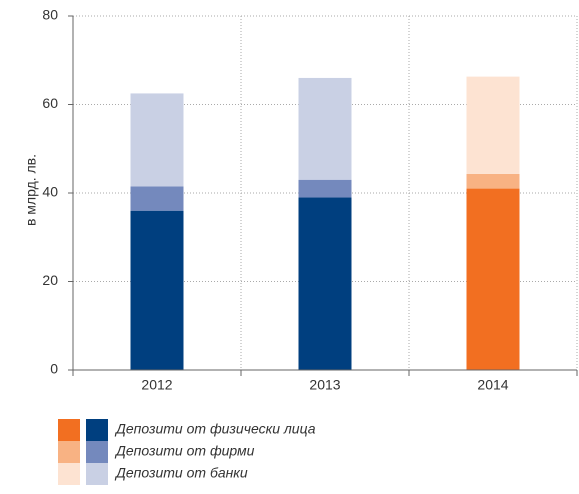 This screenshot has height=494, width=579. What do you see at coordinates (215, 429) in the screenshot?
I see `legend-label: Депозити от физически лица` at bounding box center [215, 429].